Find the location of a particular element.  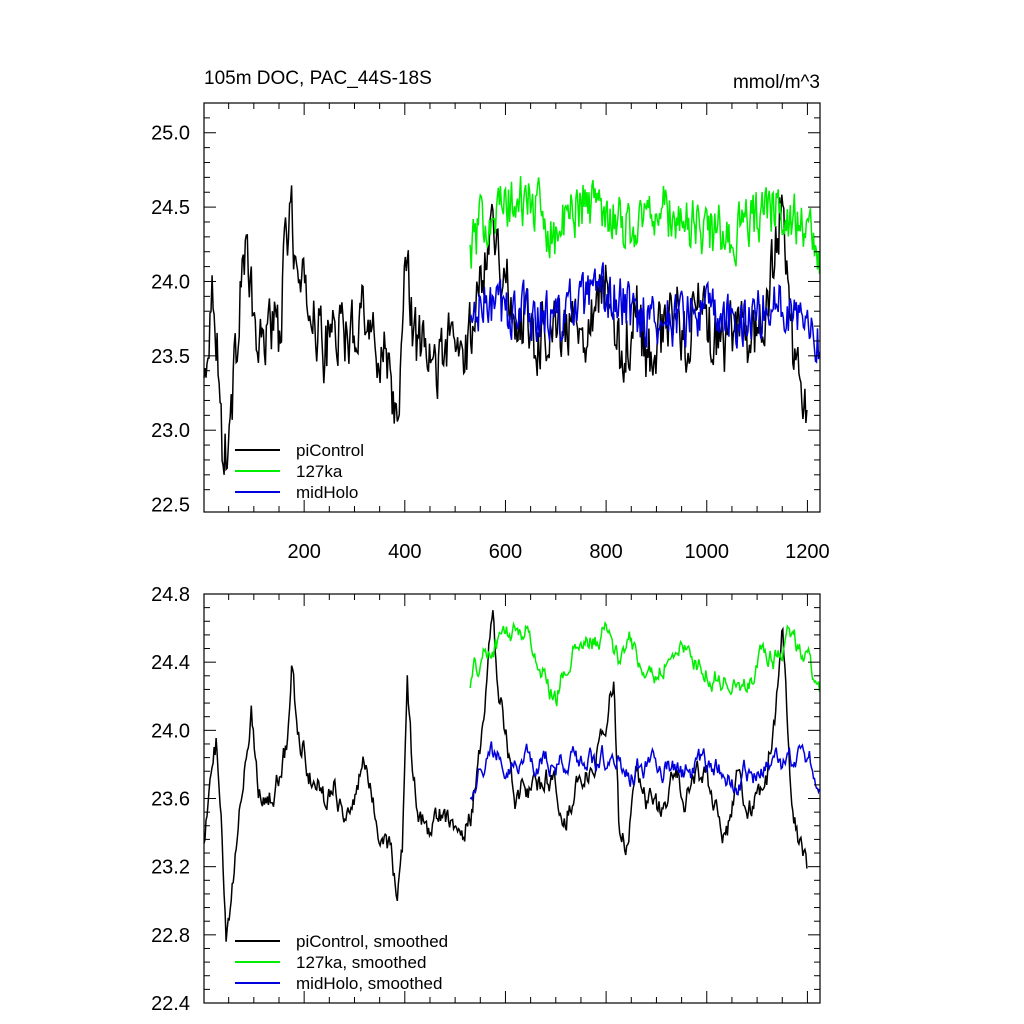

top-title: 105m DOC, PAC_44S-18S is located at coordinates (318, 78).